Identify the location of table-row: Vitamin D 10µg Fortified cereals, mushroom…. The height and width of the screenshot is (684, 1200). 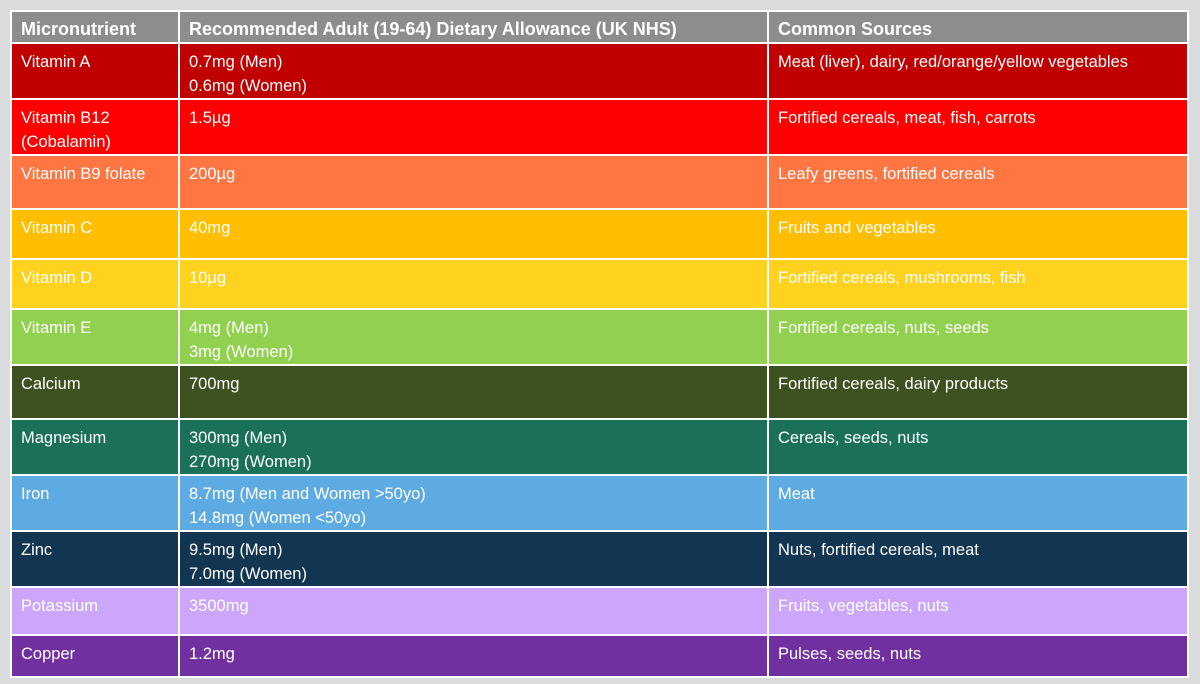
(599, 284).